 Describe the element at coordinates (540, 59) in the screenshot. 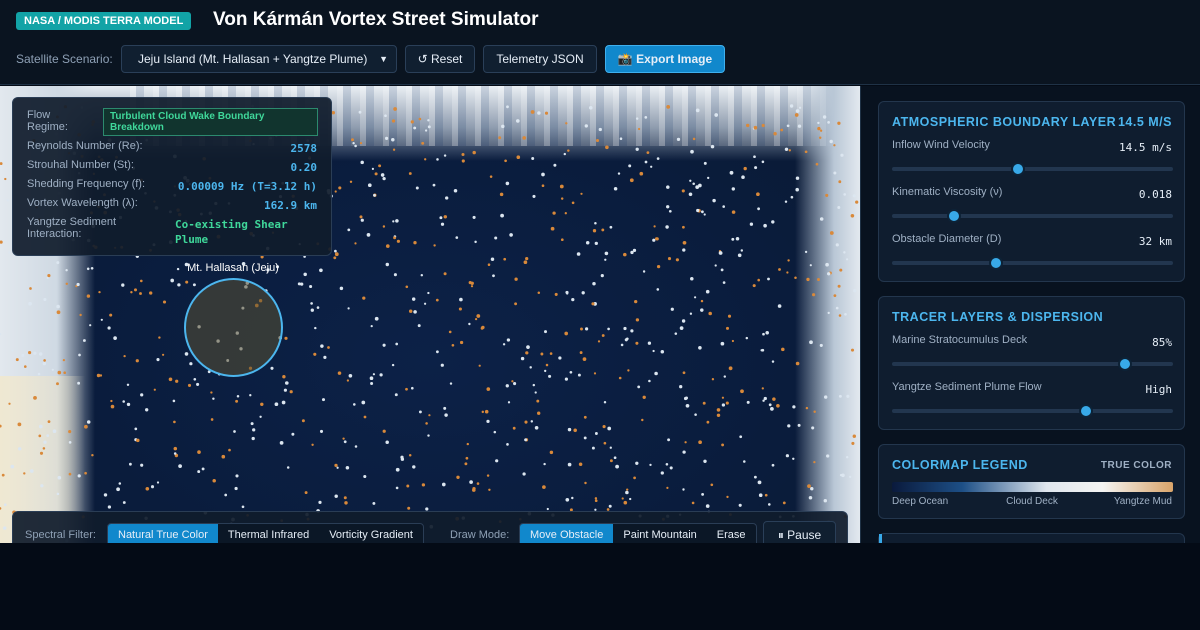

I see `telemetry-button: Telemetry JSON` at that location.